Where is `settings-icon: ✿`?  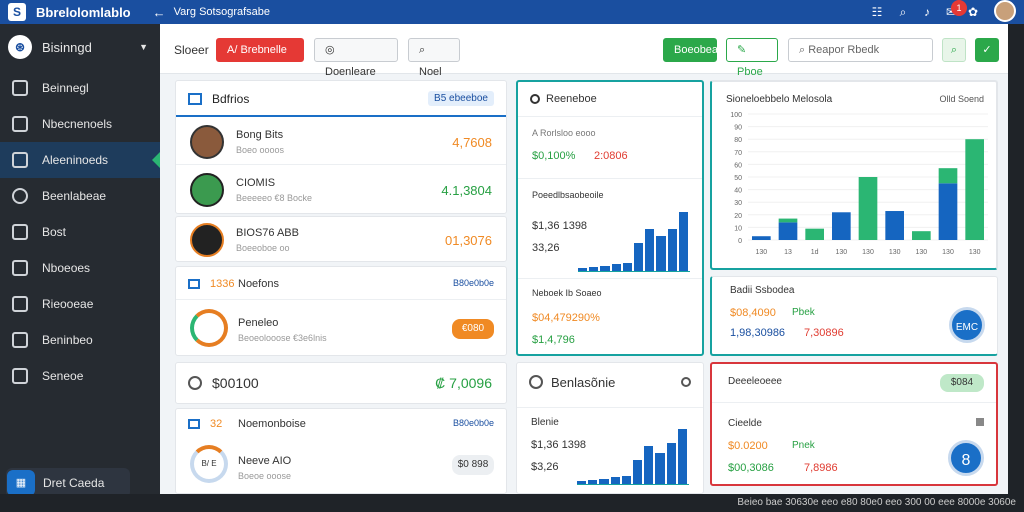 settings-icon: ✿ is located at coordinates (973, 12).